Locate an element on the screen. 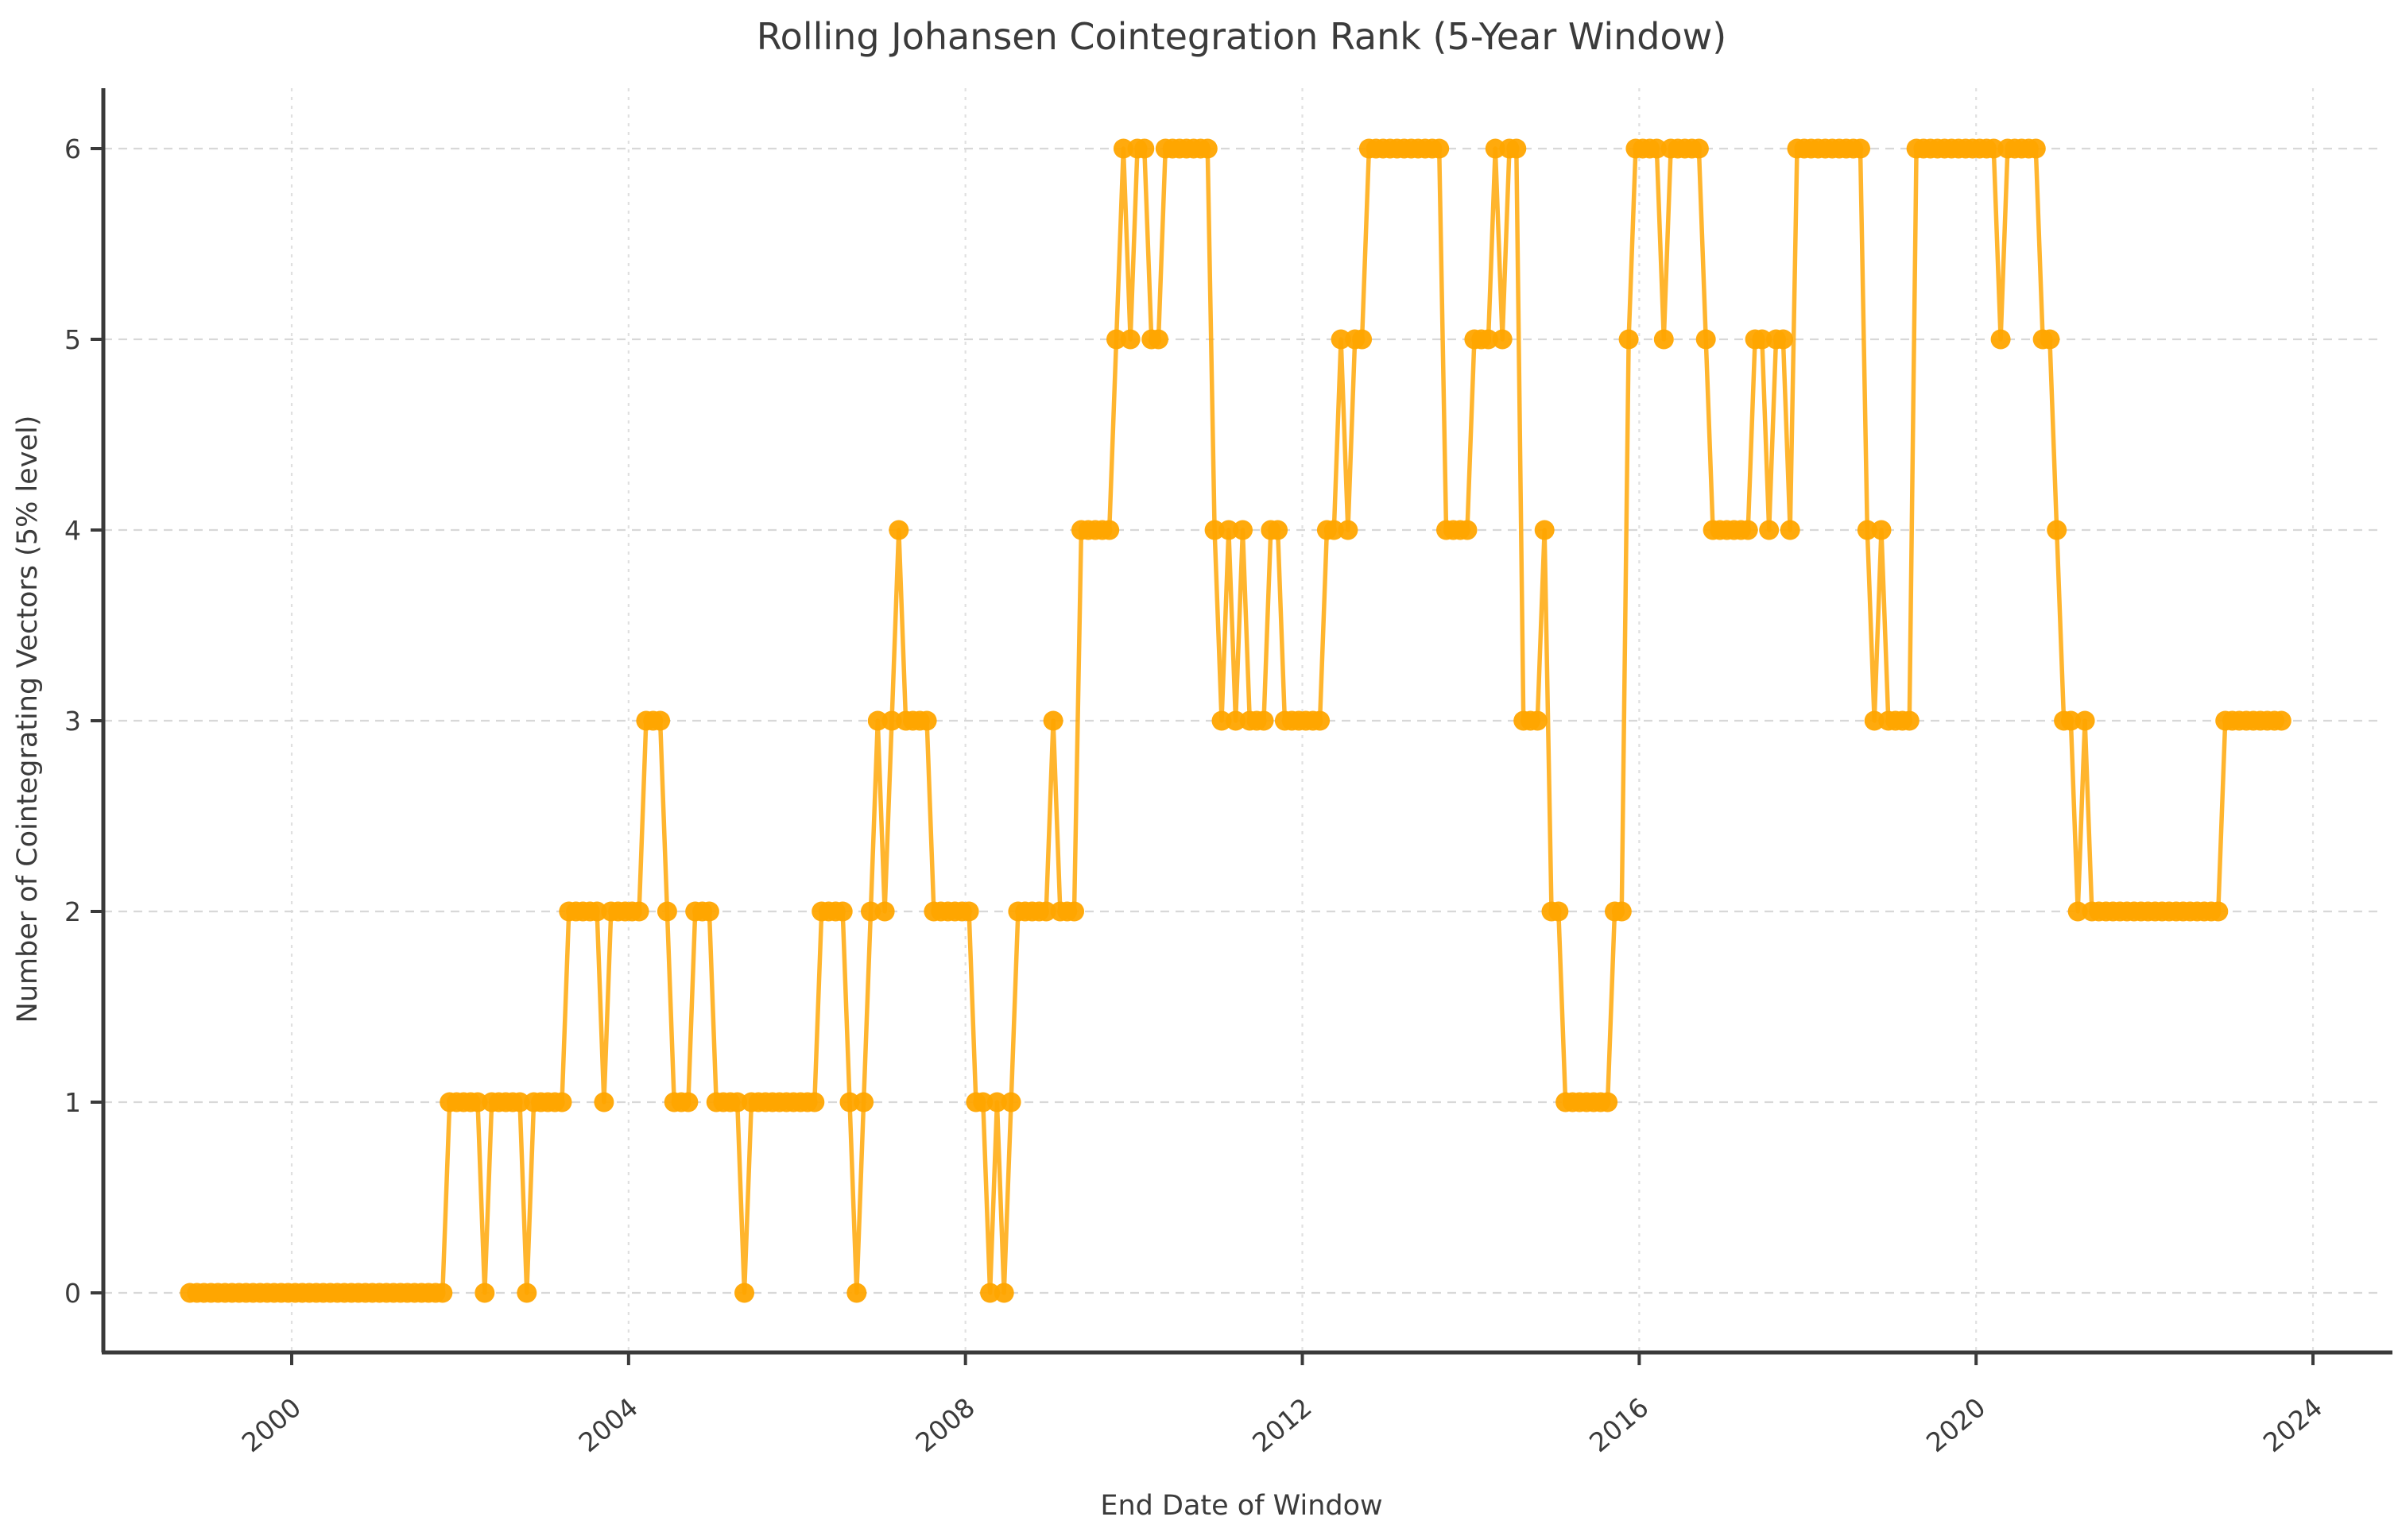  y-tick-label: 1 is located at coordinates (72, 1102).